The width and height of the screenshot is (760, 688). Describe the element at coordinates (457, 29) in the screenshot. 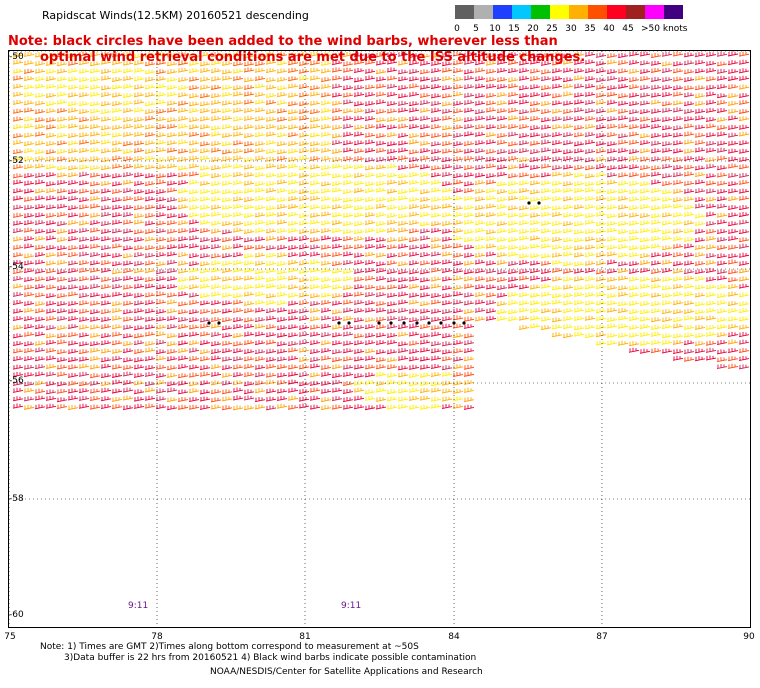

I see `scale-label: 0` at that location.